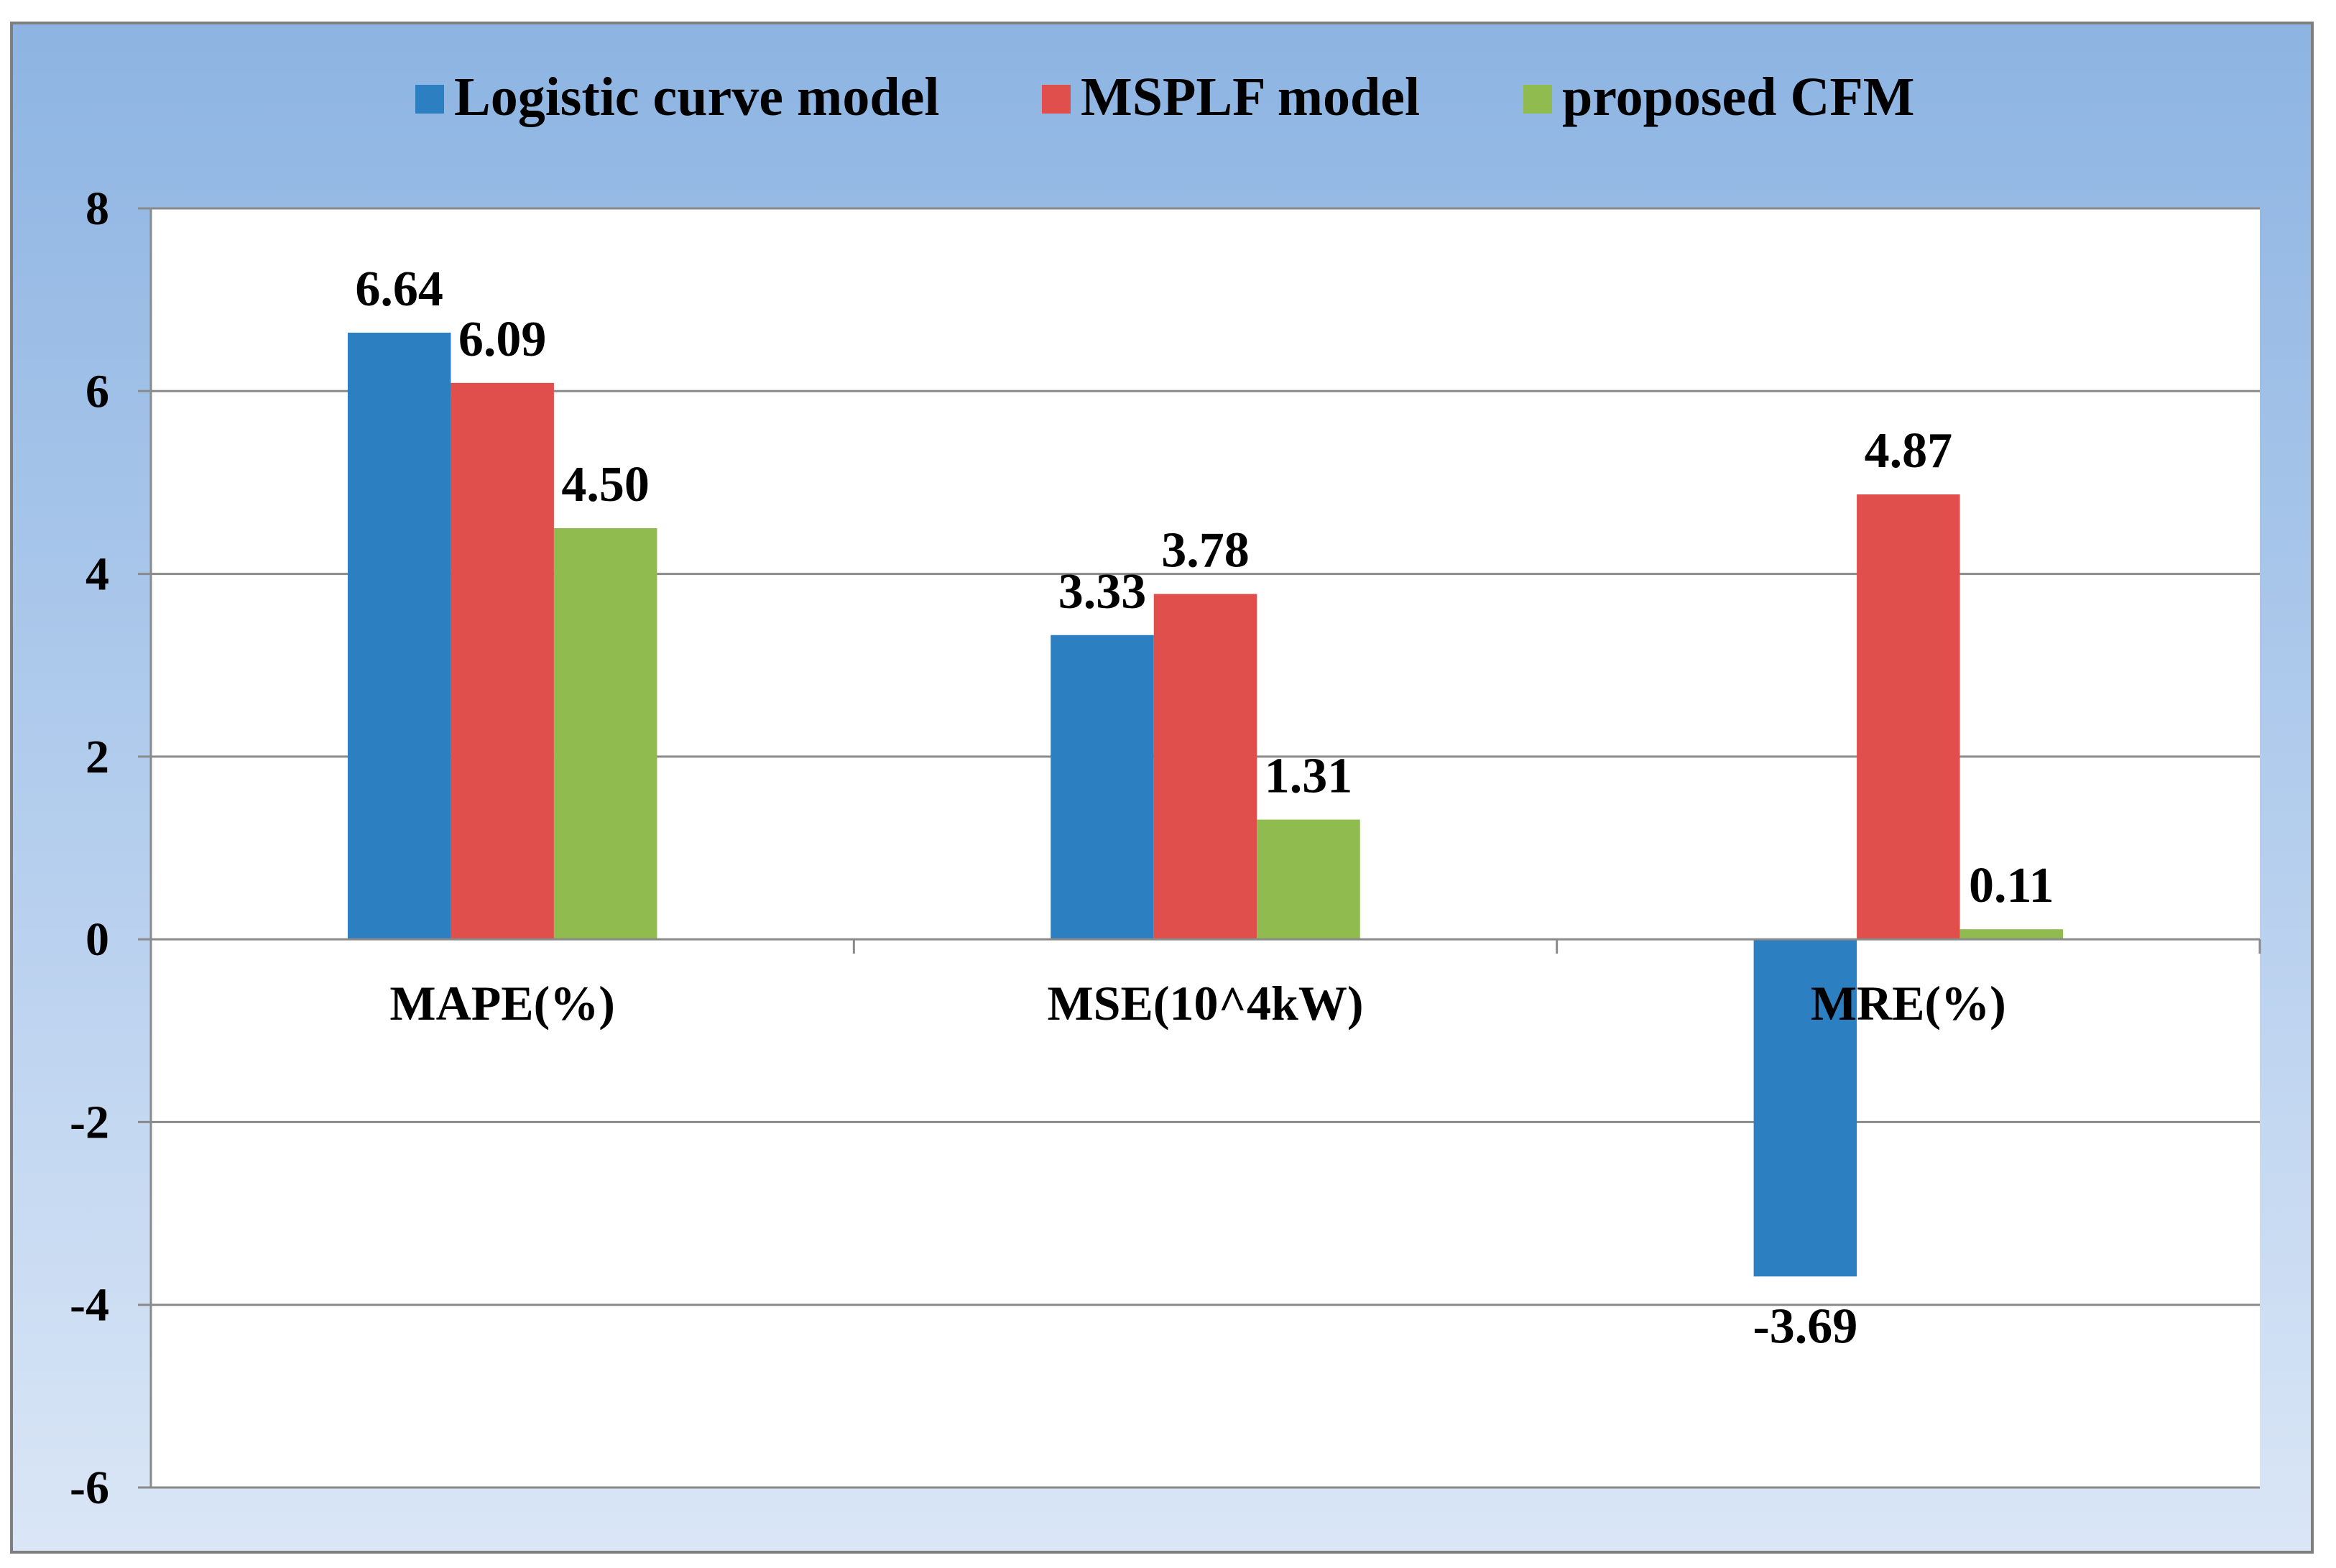  I want to click on y-tick-label: -4, so click(89, 1305).